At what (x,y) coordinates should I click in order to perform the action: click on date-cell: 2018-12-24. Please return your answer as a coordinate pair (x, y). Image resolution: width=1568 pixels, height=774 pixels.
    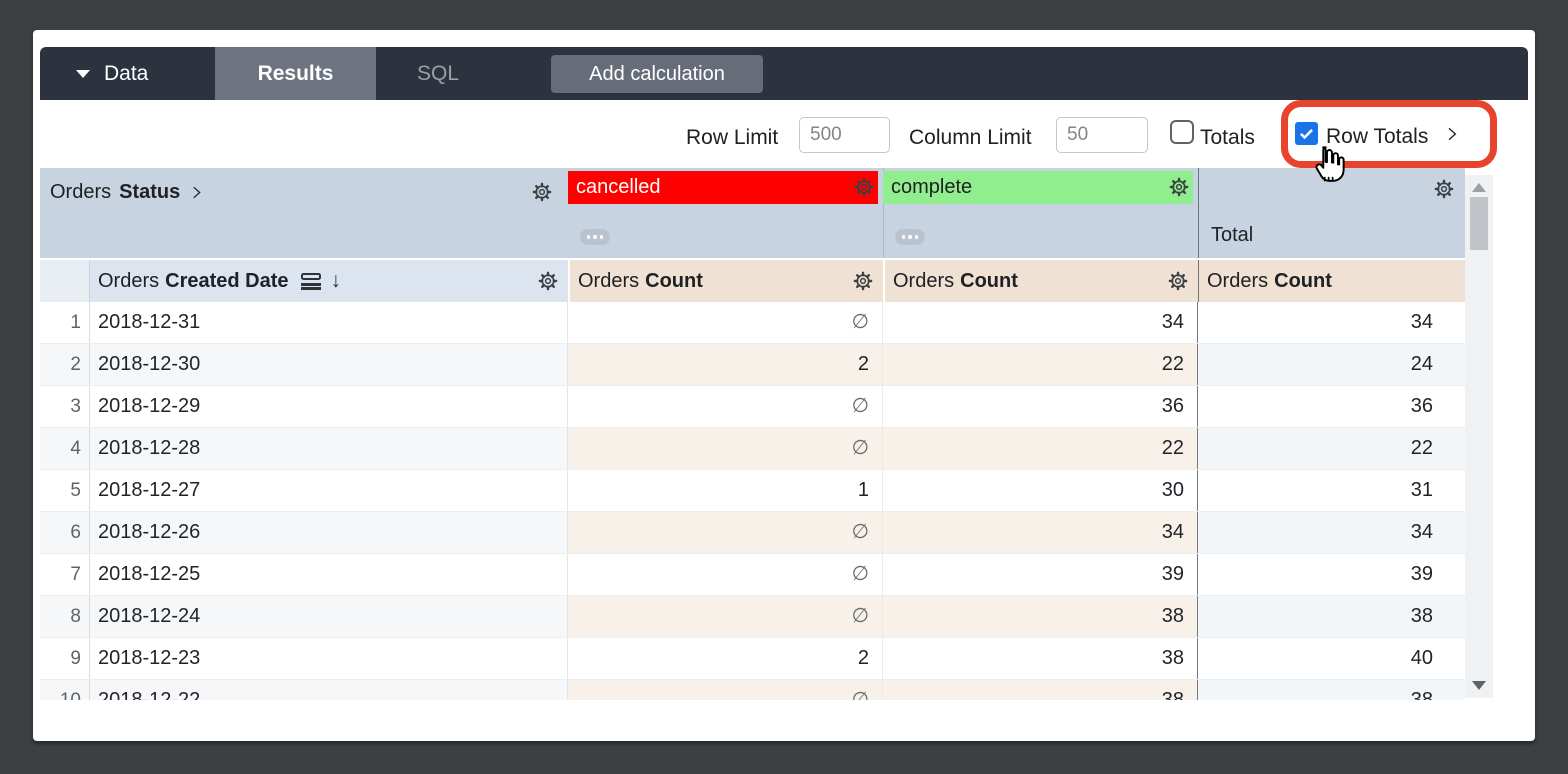
    Looking at the image, I should click on (329, 616).